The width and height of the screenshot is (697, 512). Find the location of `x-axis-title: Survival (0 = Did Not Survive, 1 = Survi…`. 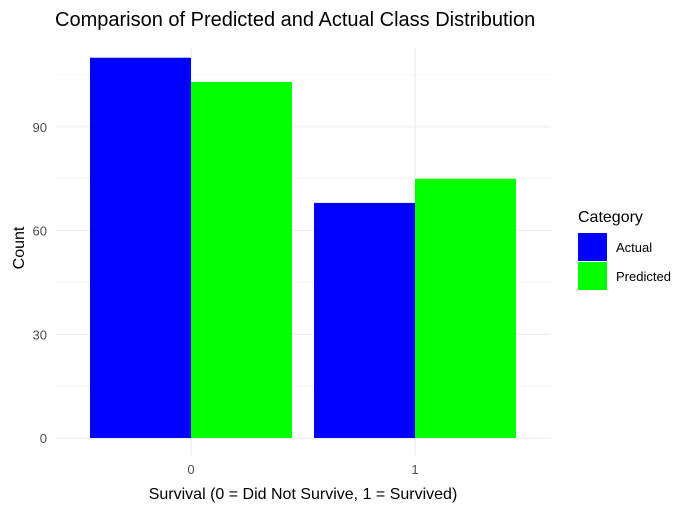

x-axis-title: Survival (0 = Did Not Survive, 1 = Survi… is located at coordinates (303, 494).